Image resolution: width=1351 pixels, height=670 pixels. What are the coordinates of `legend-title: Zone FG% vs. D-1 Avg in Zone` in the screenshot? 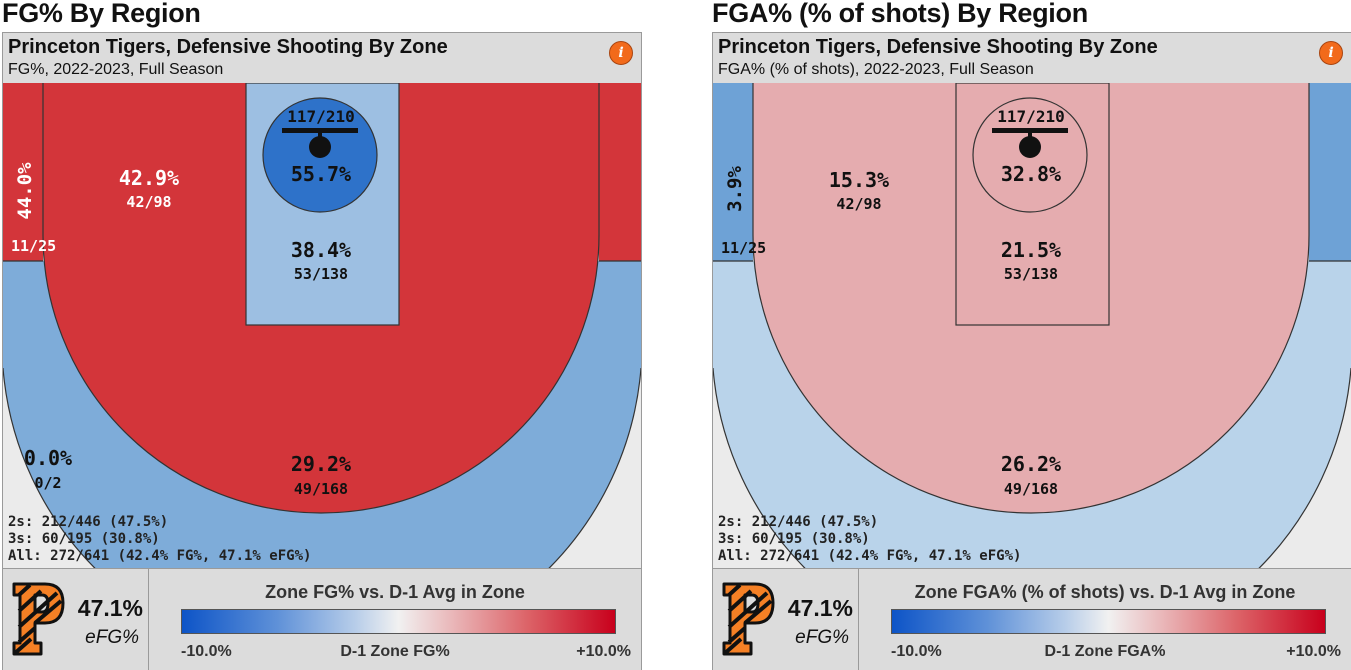 It's located at (395, 592).